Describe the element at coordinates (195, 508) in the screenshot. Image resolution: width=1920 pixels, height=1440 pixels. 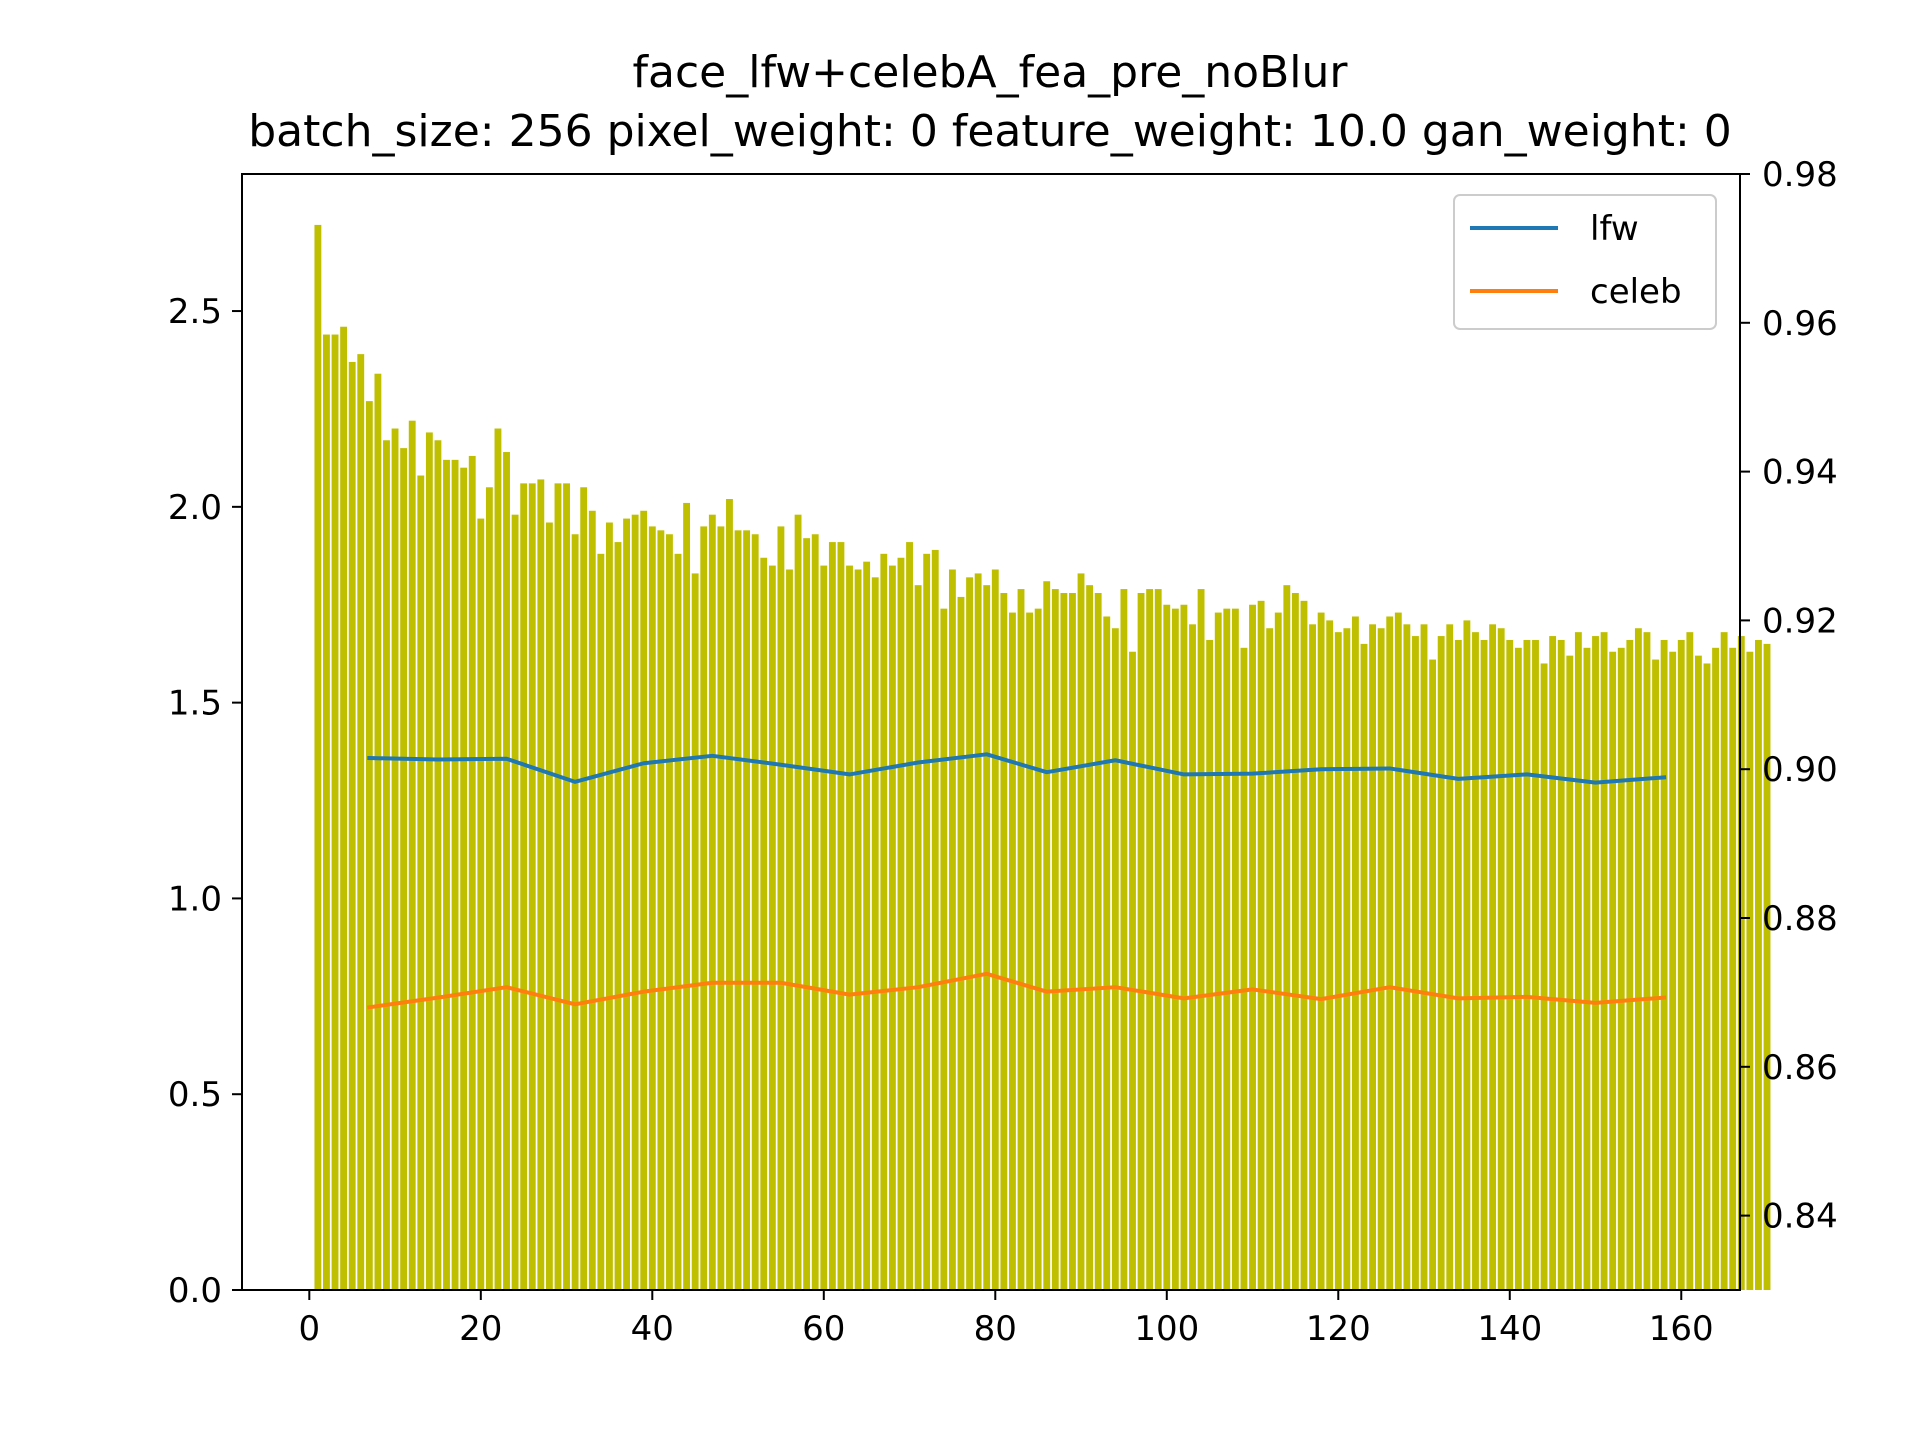
I see `y-tick-label: 2.0` at that location.